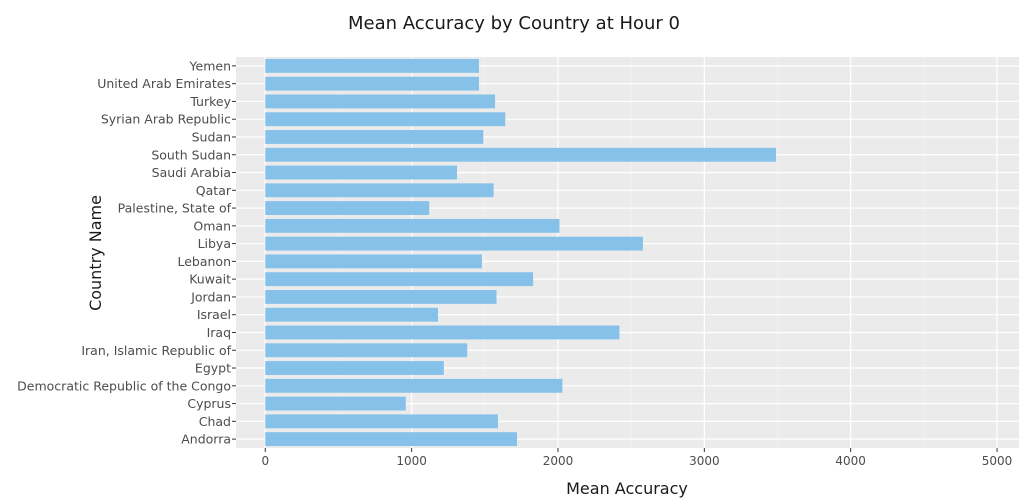 The height and width of the screenshot is (504, 1030). I want to click on y-tick-label: Cyprus, so click(209, 403).